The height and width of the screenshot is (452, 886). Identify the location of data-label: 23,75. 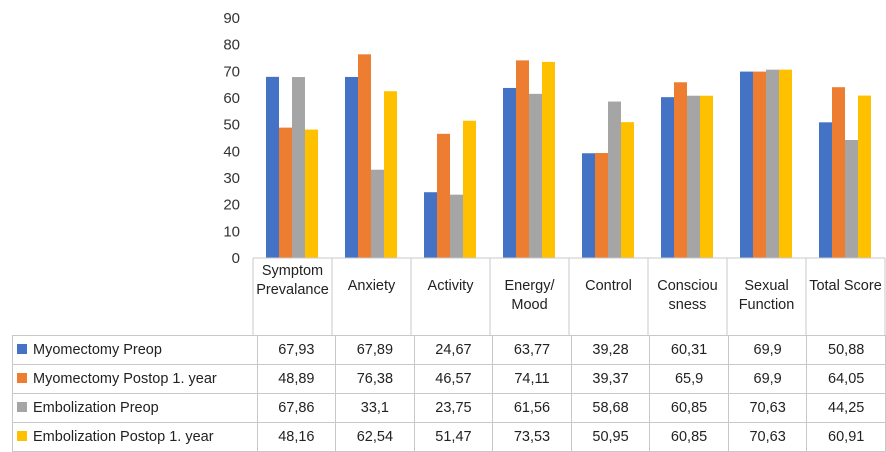
(453, 408).